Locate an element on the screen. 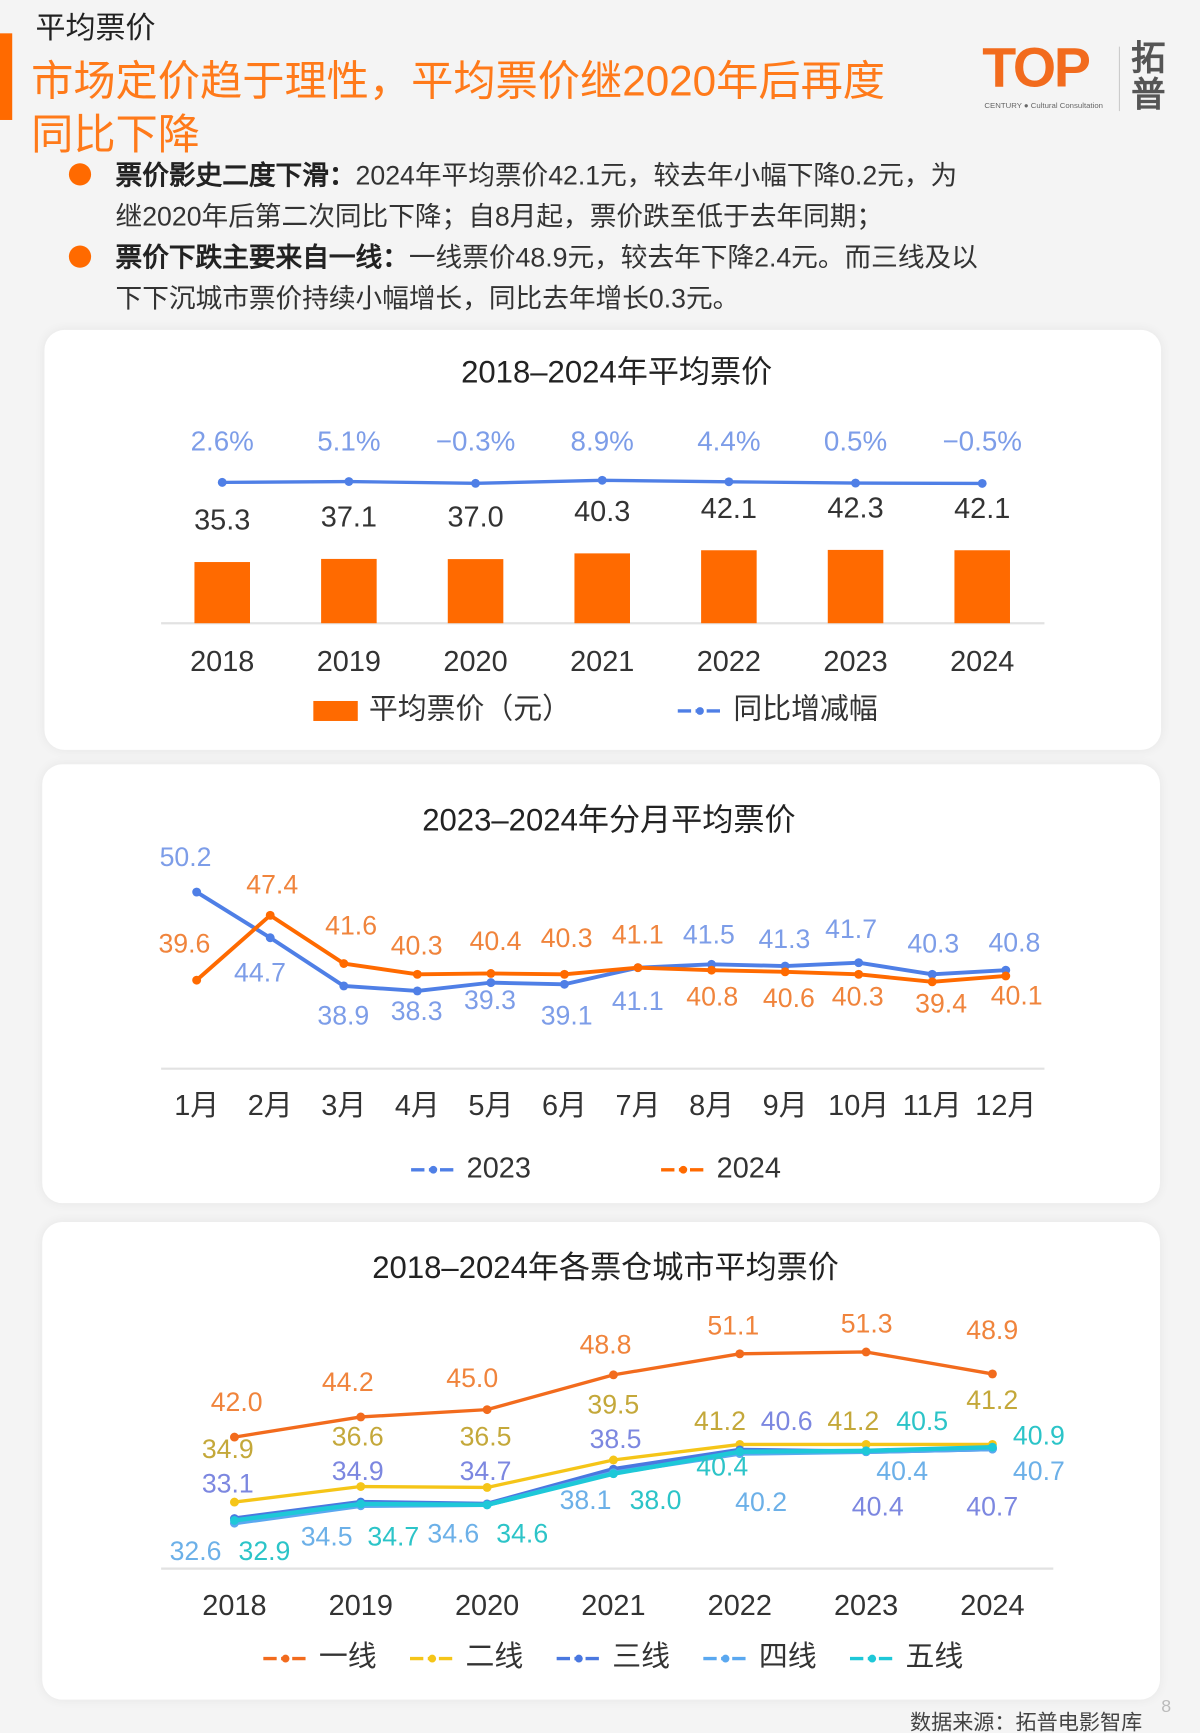  data-label: 38.3 is located at coordinates (417, 1011).